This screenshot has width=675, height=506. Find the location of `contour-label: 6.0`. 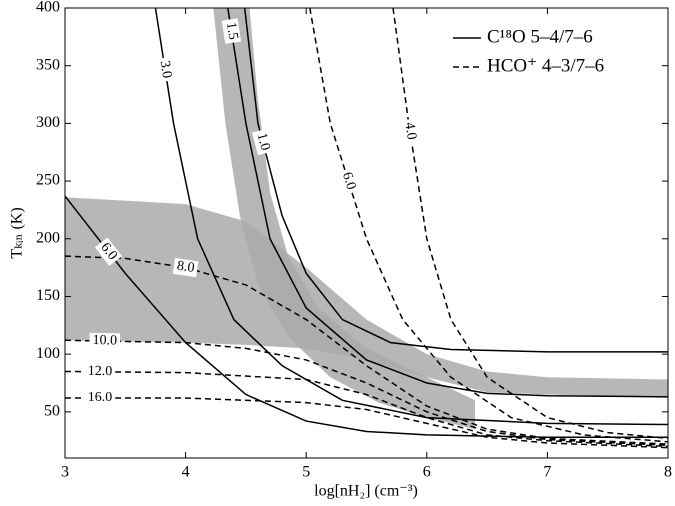

contour-label: 6.0 is located at coordinates (349, 180).